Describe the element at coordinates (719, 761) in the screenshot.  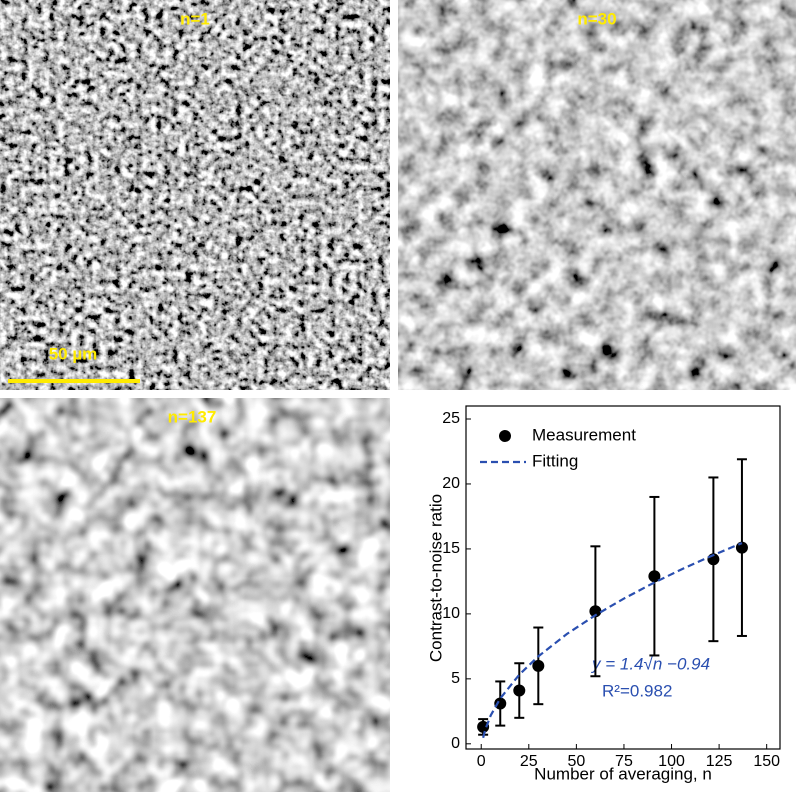
I see `x-tick-label: 125` at that location.